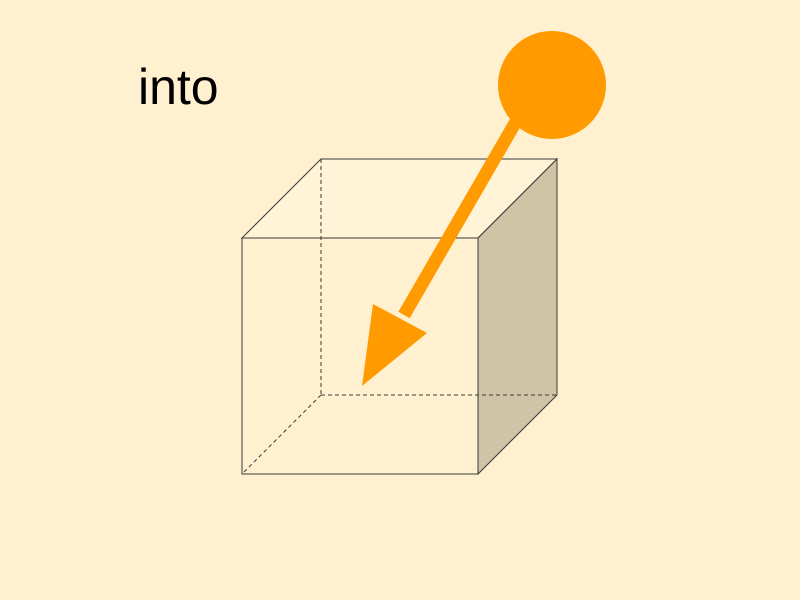 Image resolution: width=800 pixels, height=600 pixels. I want to click on cube-hidden-edge-diagonal, so click(281, 434).